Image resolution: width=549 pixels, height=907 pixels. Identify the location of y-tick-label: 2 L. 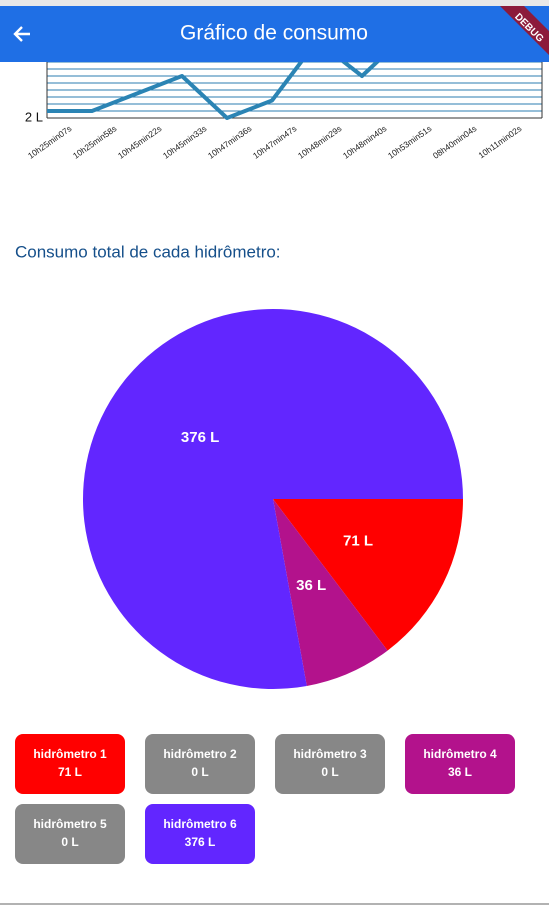
(34, 116).